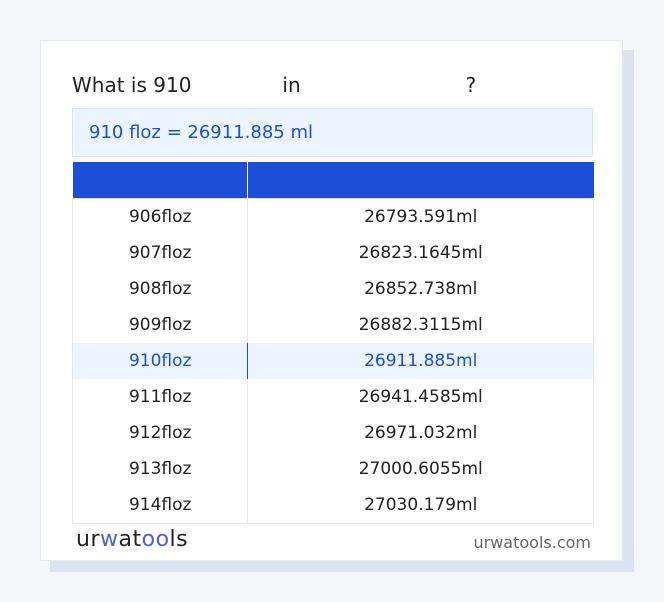 Image resolution: width=664 pixels, height=602 pixels. Describe the element at coordinates (333, 253) in the screenshot. I see `table-row: 907floz 26823.1645ml` at that location.